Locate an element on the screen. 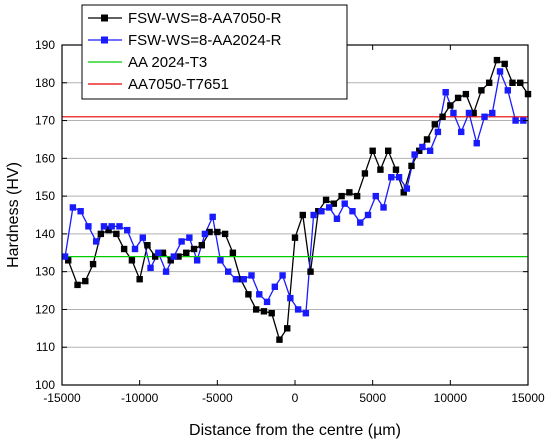  y-tick-label: 130 is located at coordinates (45, 272).